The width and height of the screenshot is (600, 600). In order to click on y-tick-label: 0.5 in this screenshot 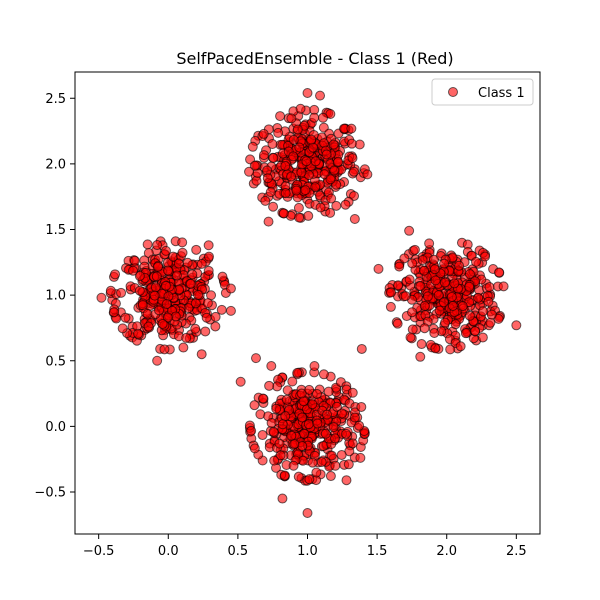, I will do `click(55, 361)`.